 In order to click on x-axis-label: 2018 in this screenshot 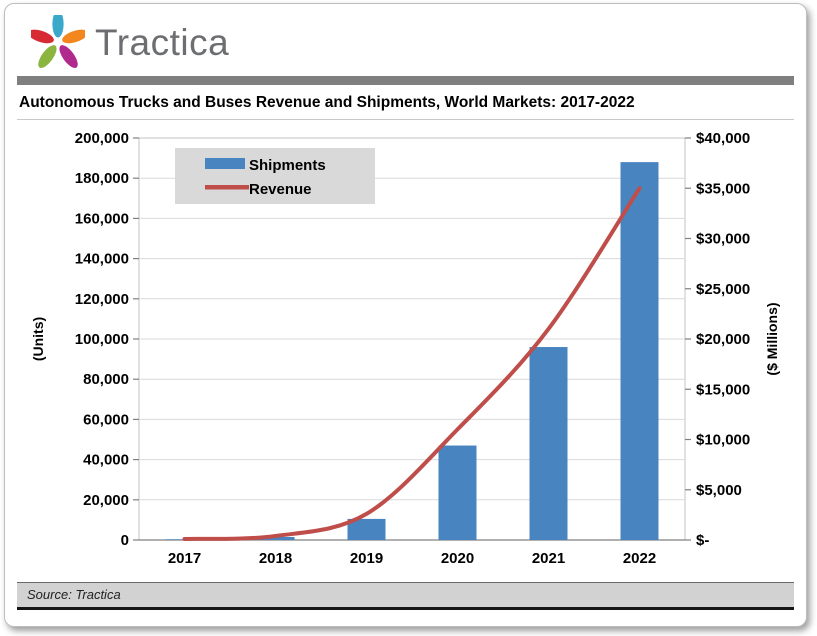, I will do `click(275, 558)`.